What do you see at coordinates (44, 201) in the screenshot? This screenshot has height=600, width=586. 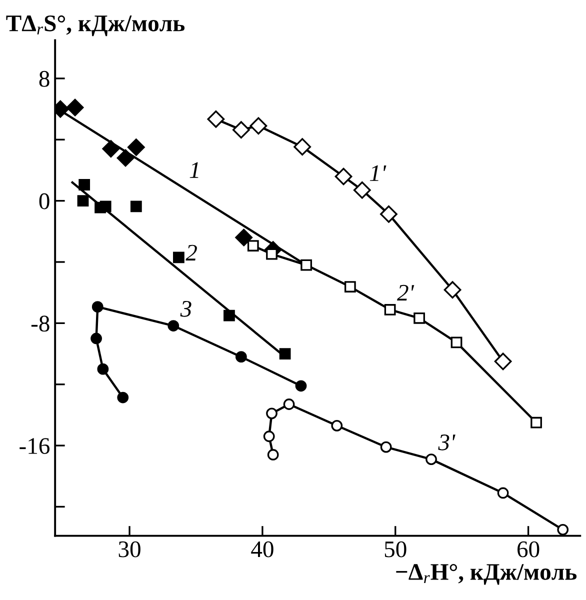 I see `y-tick-label: 0` at bounding box center [44, 201].